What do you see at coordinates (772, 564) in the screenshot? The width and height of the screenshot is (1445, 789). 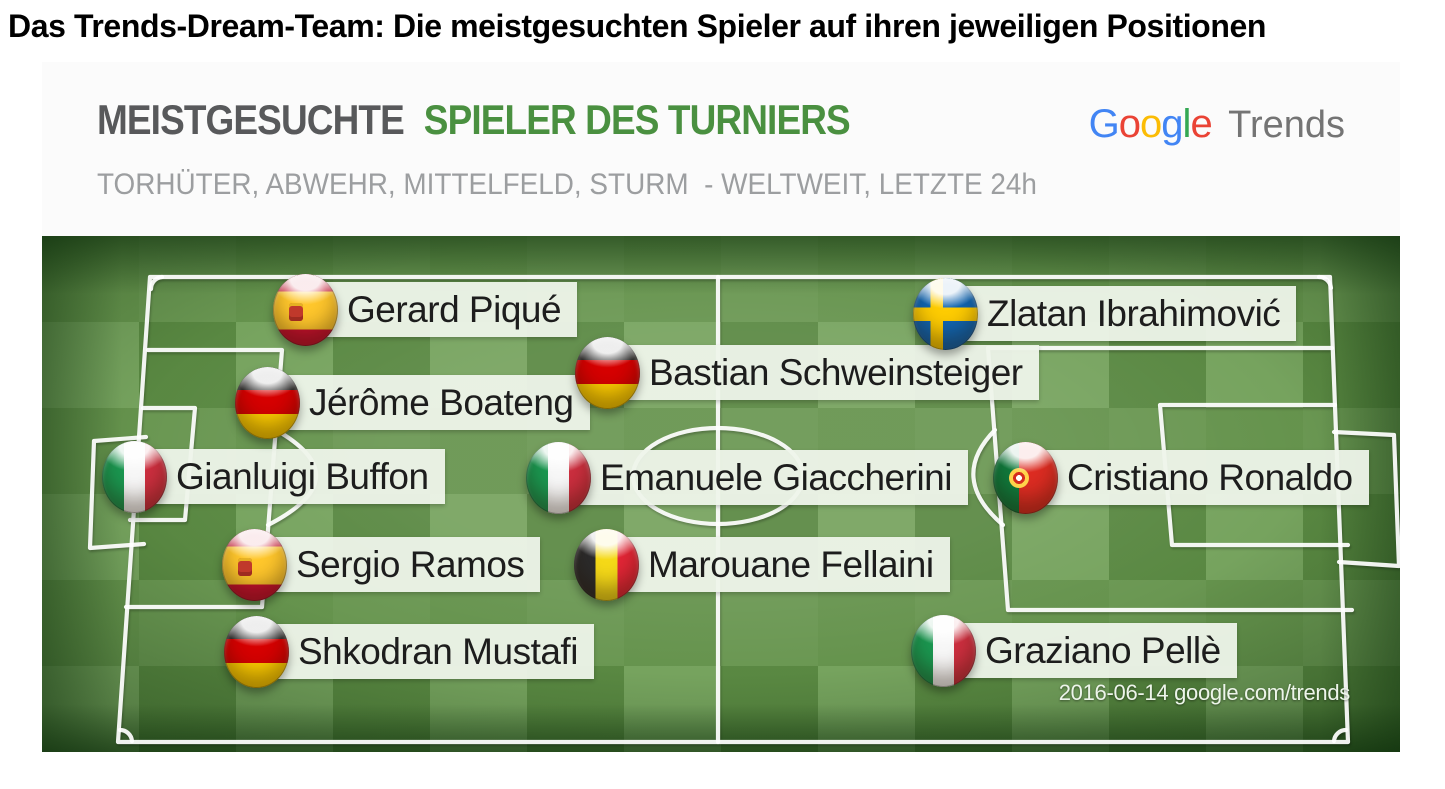 I see `player-name-label: Marouane Fellaini` at bounding box center [772, 564].